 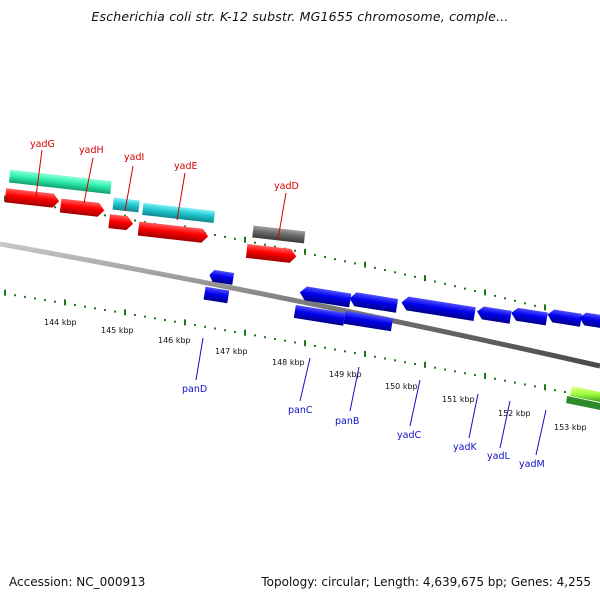 What do you see at coordinates (134, 157) in the screenshot?
I see `gene-label-yadI: yadI` at bounding box center [134, 157].